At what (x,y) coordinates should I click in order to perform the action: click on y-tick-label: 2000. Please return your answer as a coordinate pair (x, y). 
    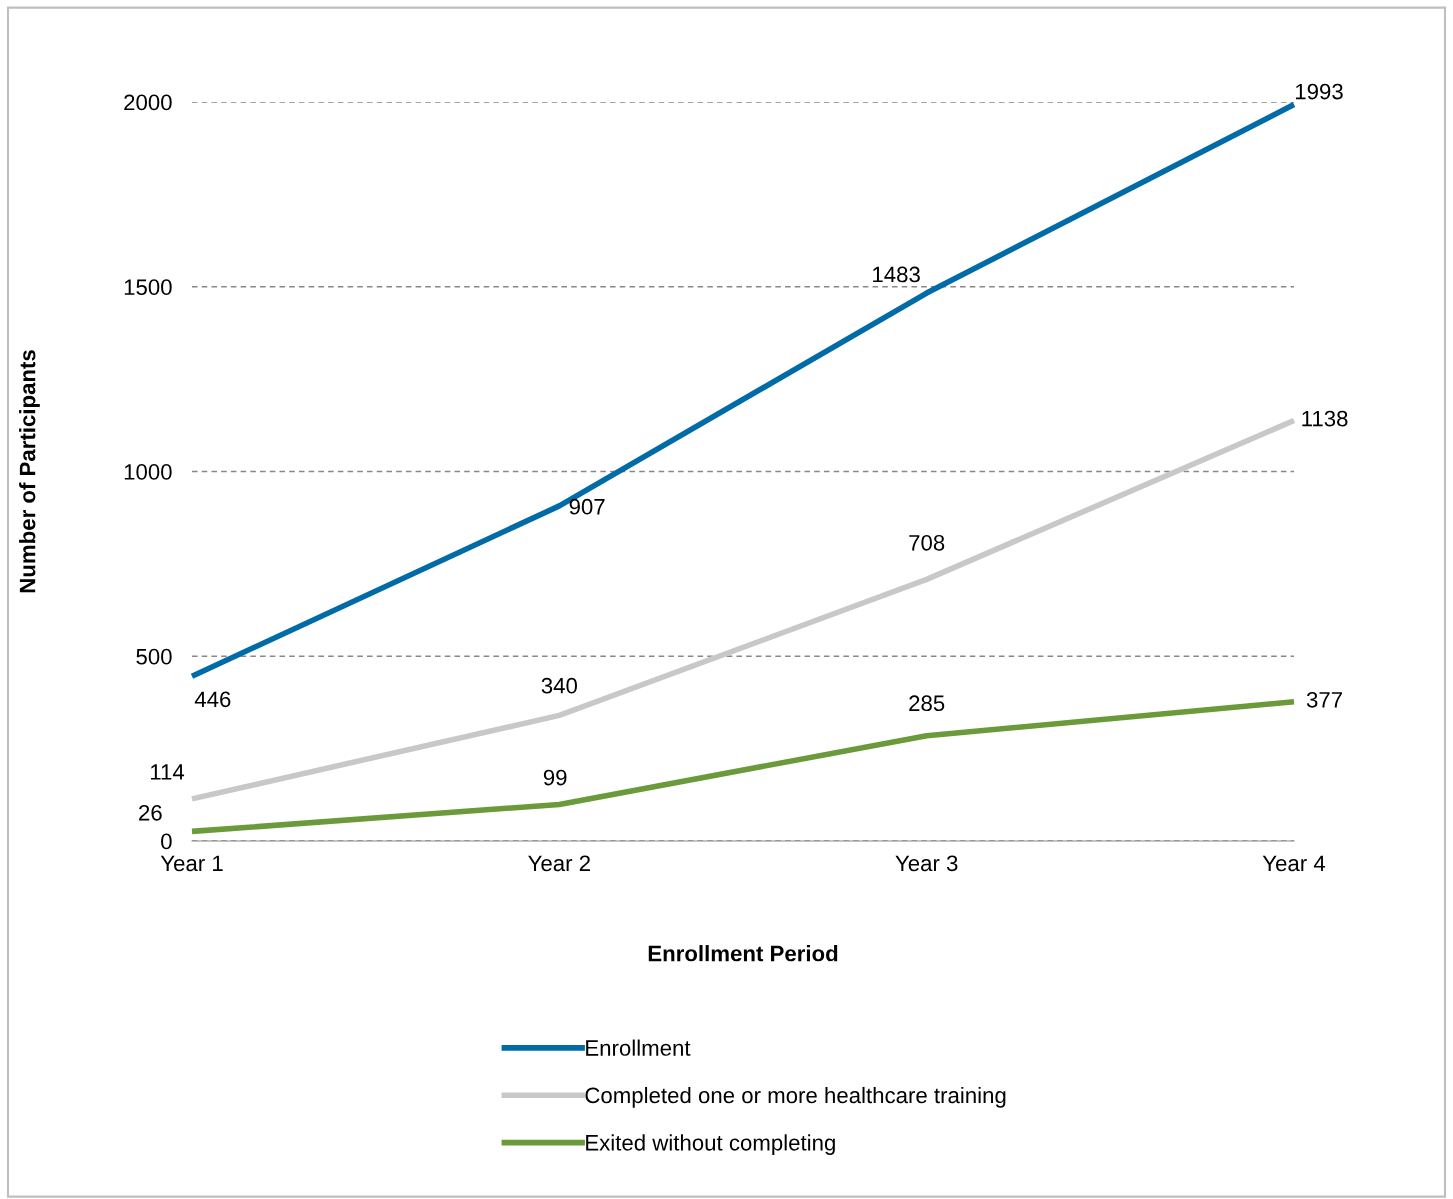
    Looking at the image, I should click on (148, 102).